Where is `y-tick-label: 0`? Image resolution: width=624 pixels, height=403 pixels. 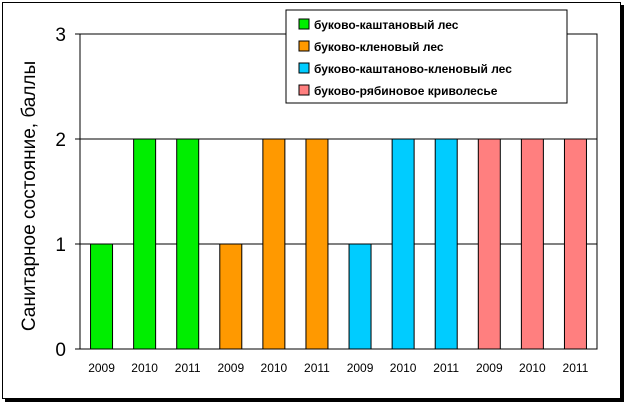 y-tick-label: 0 is located at coordinates (60, 350).